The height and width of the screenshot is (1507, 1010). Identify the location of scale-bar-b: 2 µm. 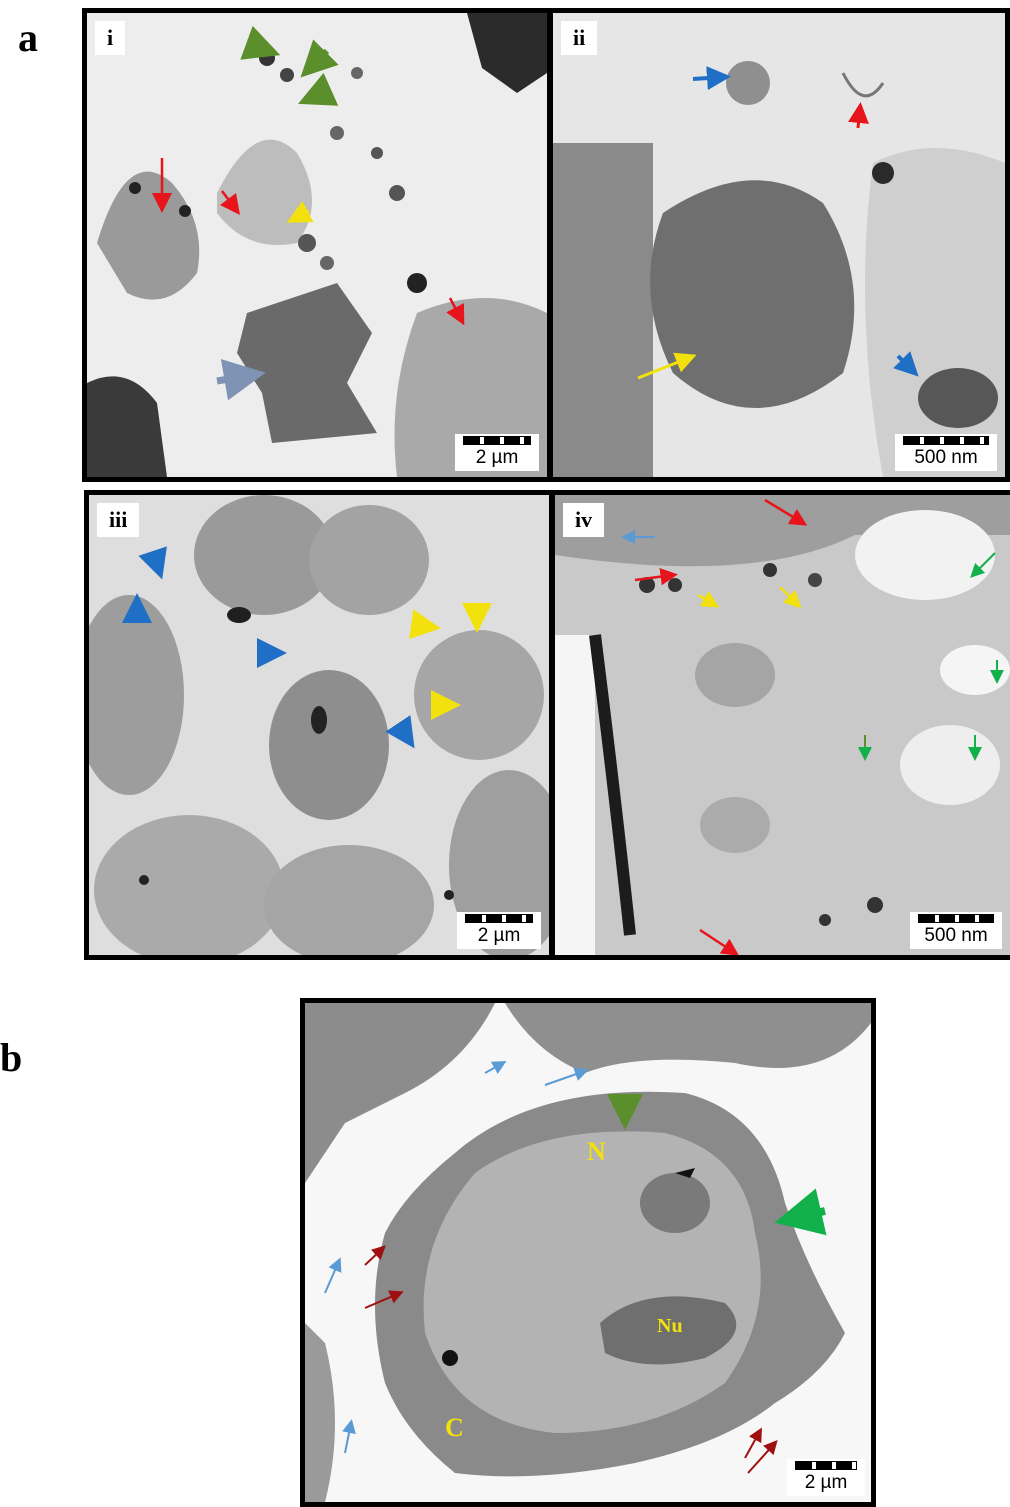
(826, 1477).